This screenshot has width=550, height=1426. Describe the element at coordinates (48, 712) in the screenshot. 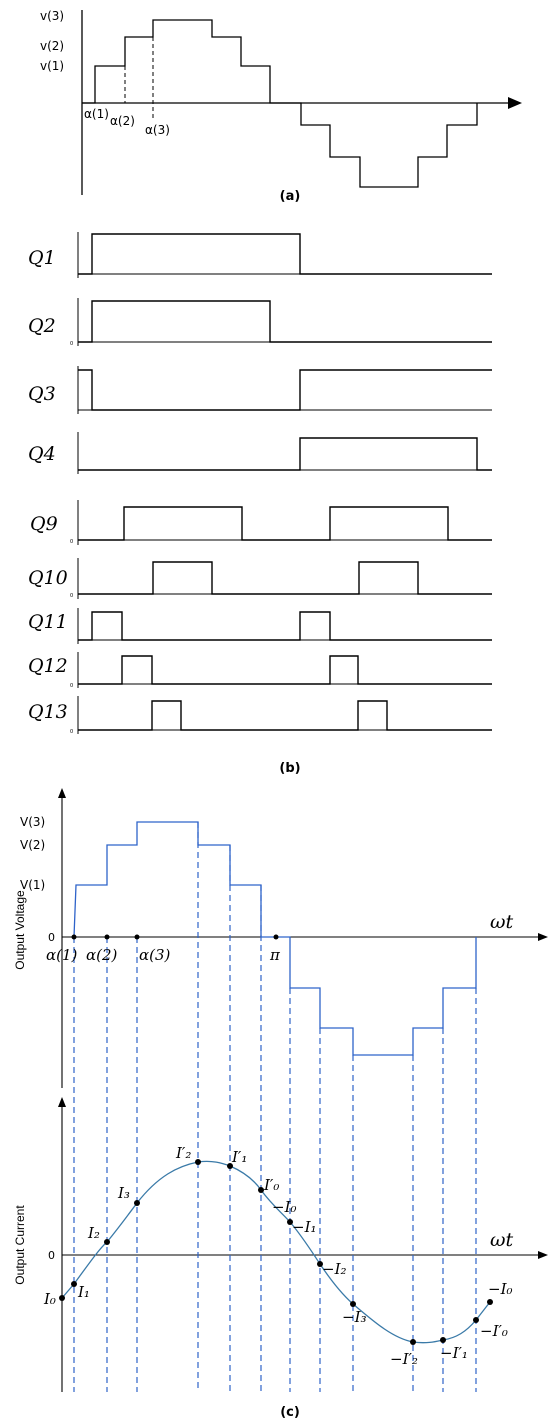

I see `signal-label-q13: Q13` at that location.